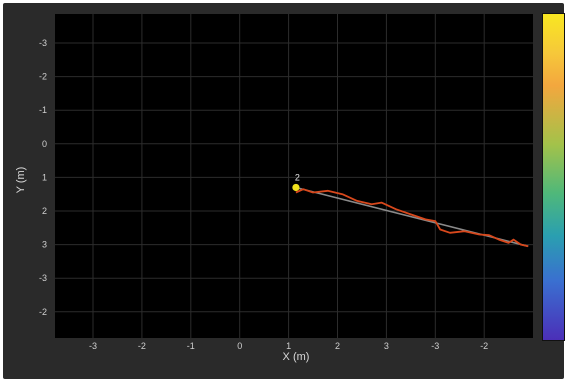 The height and width of the screenshot is (382, 567). I want to click on start-marker, so click(296, 187).